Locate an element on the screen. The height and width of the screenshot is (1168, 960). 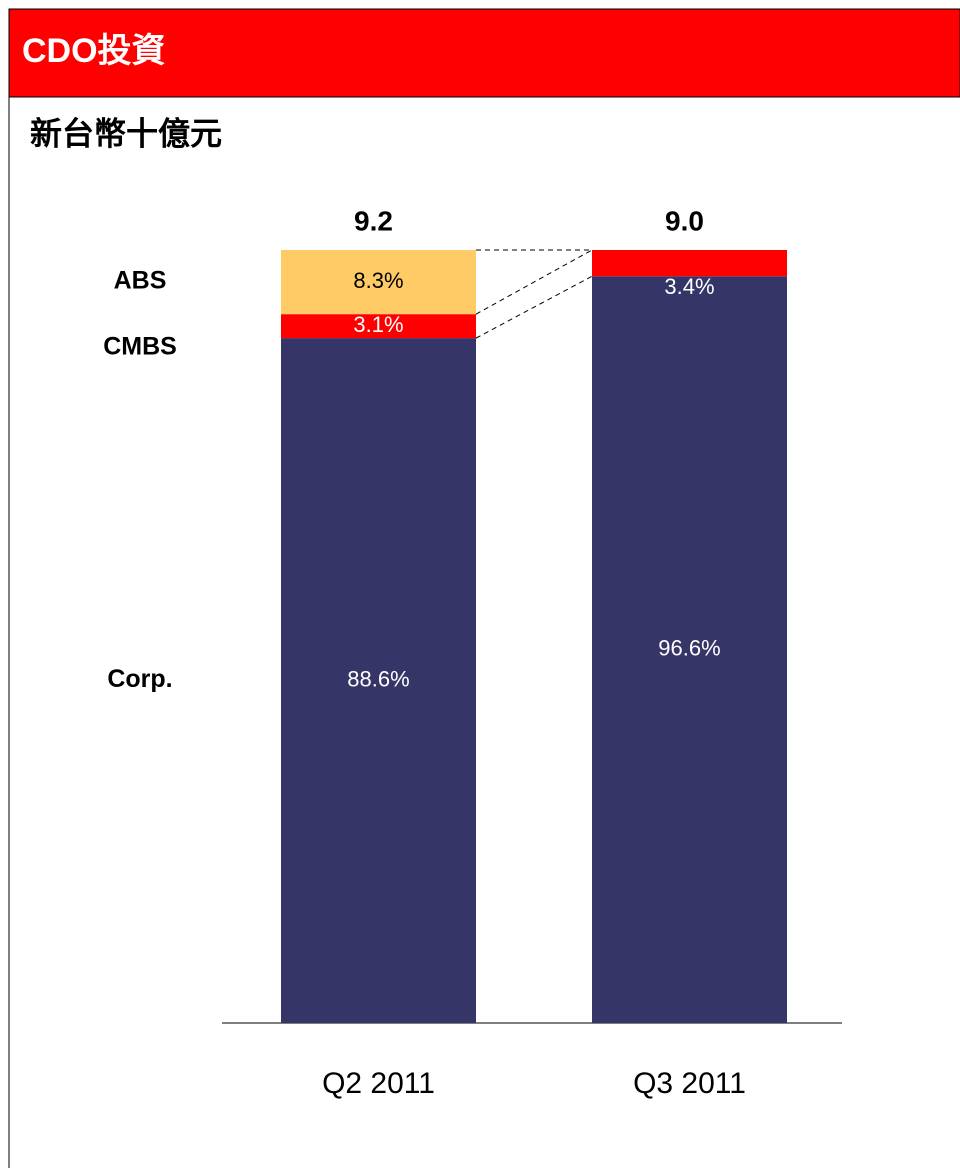
data-label: 8.3% is located at coordinates (378, 280).